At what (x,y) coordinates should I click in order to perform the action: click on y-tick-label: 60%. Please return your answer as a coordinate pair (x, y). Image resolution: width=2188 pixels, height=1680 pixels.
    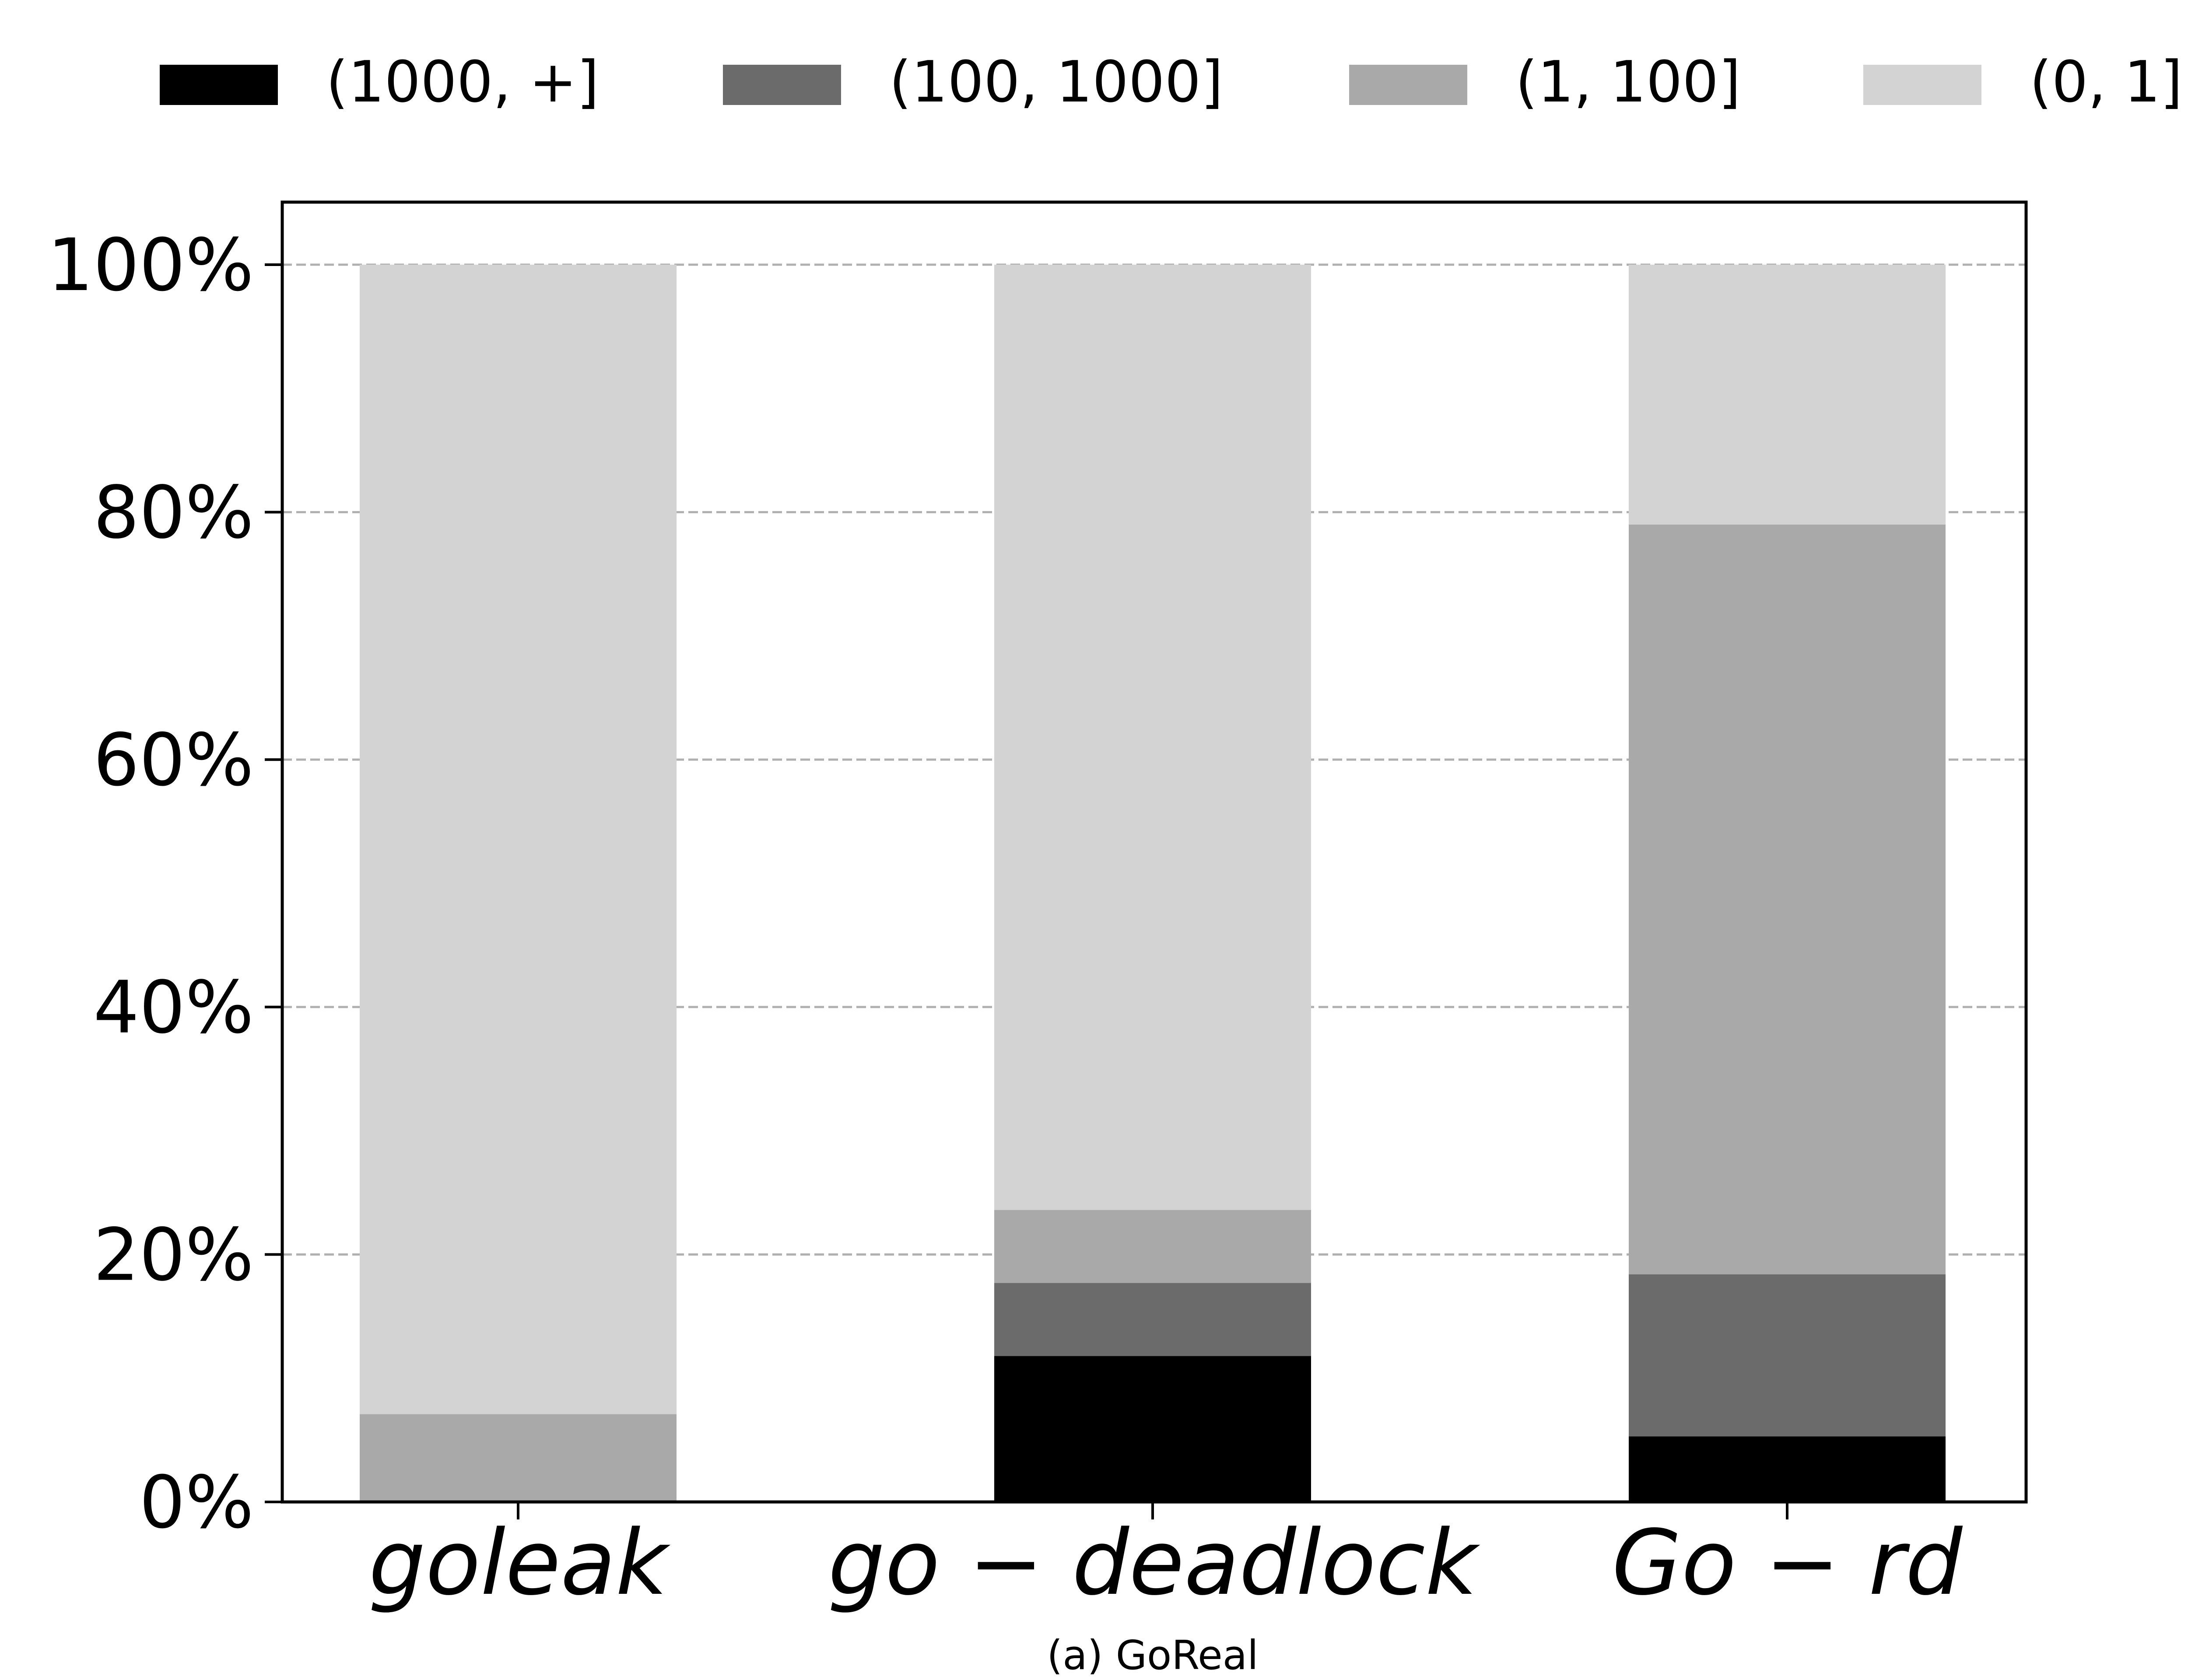
    Looking at the image, I should click on (173, 760).